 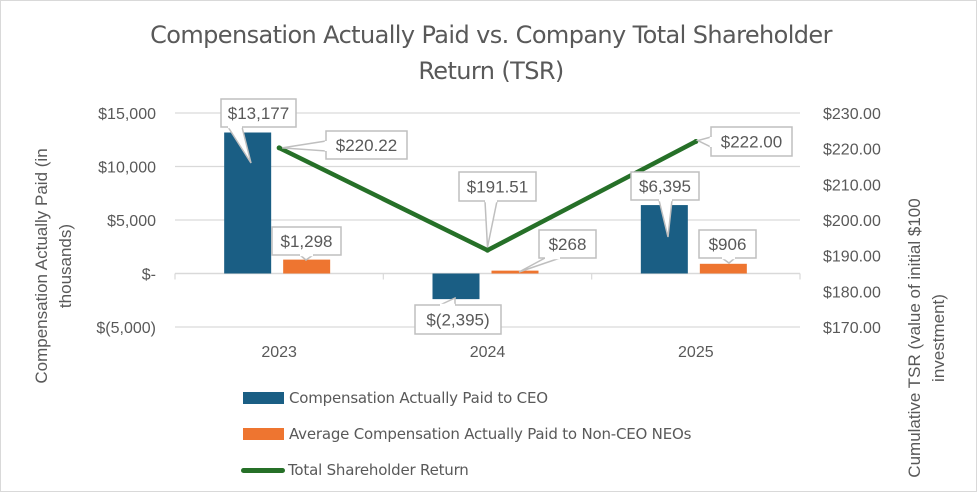 I want to click on left-axis-title-line-2: thousands), so click(x=65, y=266).